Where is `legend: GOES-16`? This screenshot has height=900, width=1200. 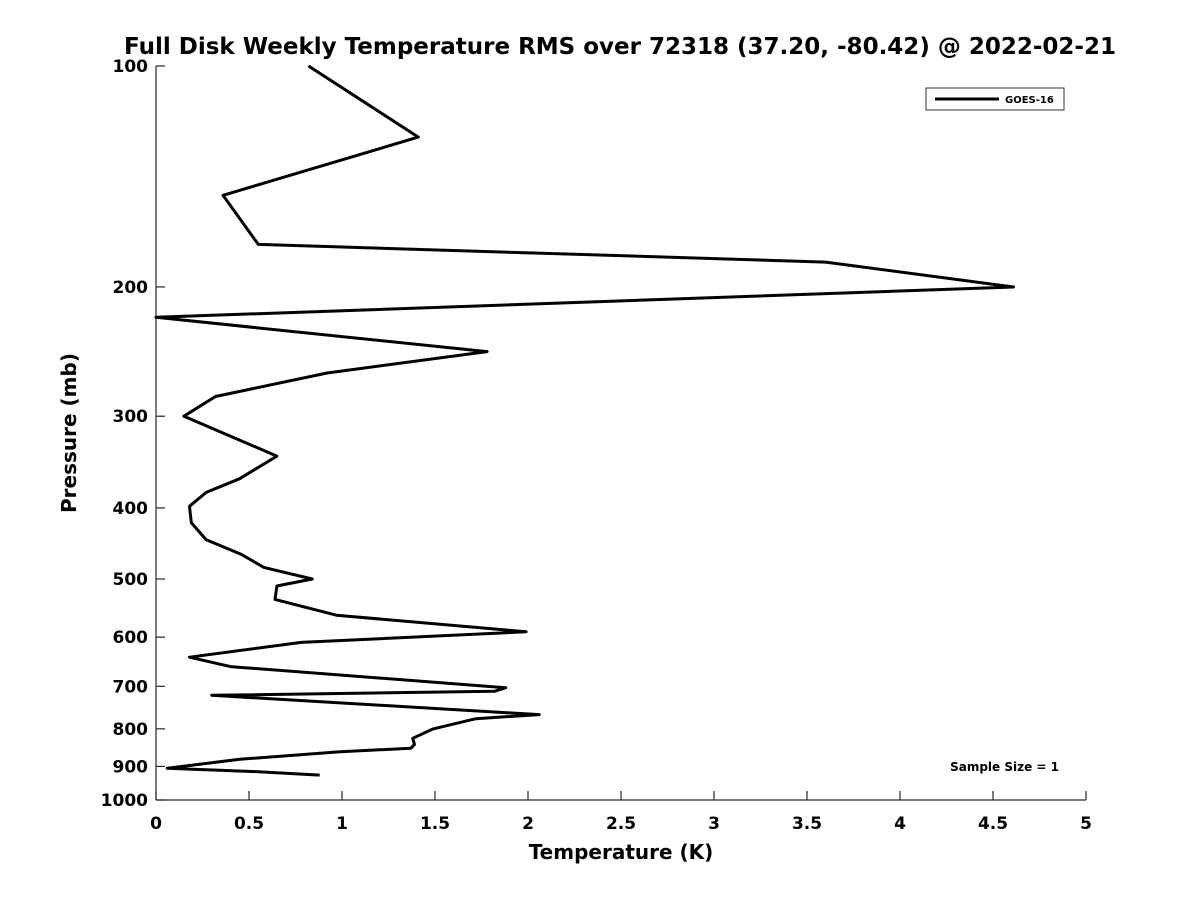
legend: GOES-16 is located at coordinates (995, 99).